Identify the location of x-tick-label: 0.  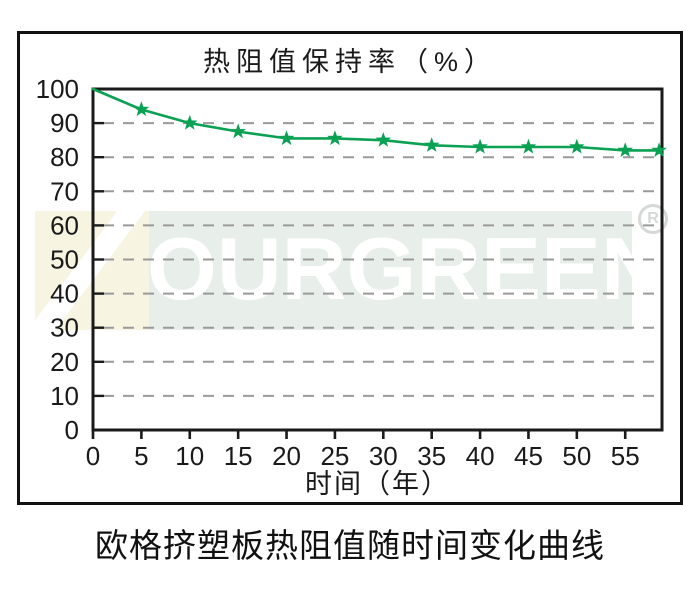
(93, 456).